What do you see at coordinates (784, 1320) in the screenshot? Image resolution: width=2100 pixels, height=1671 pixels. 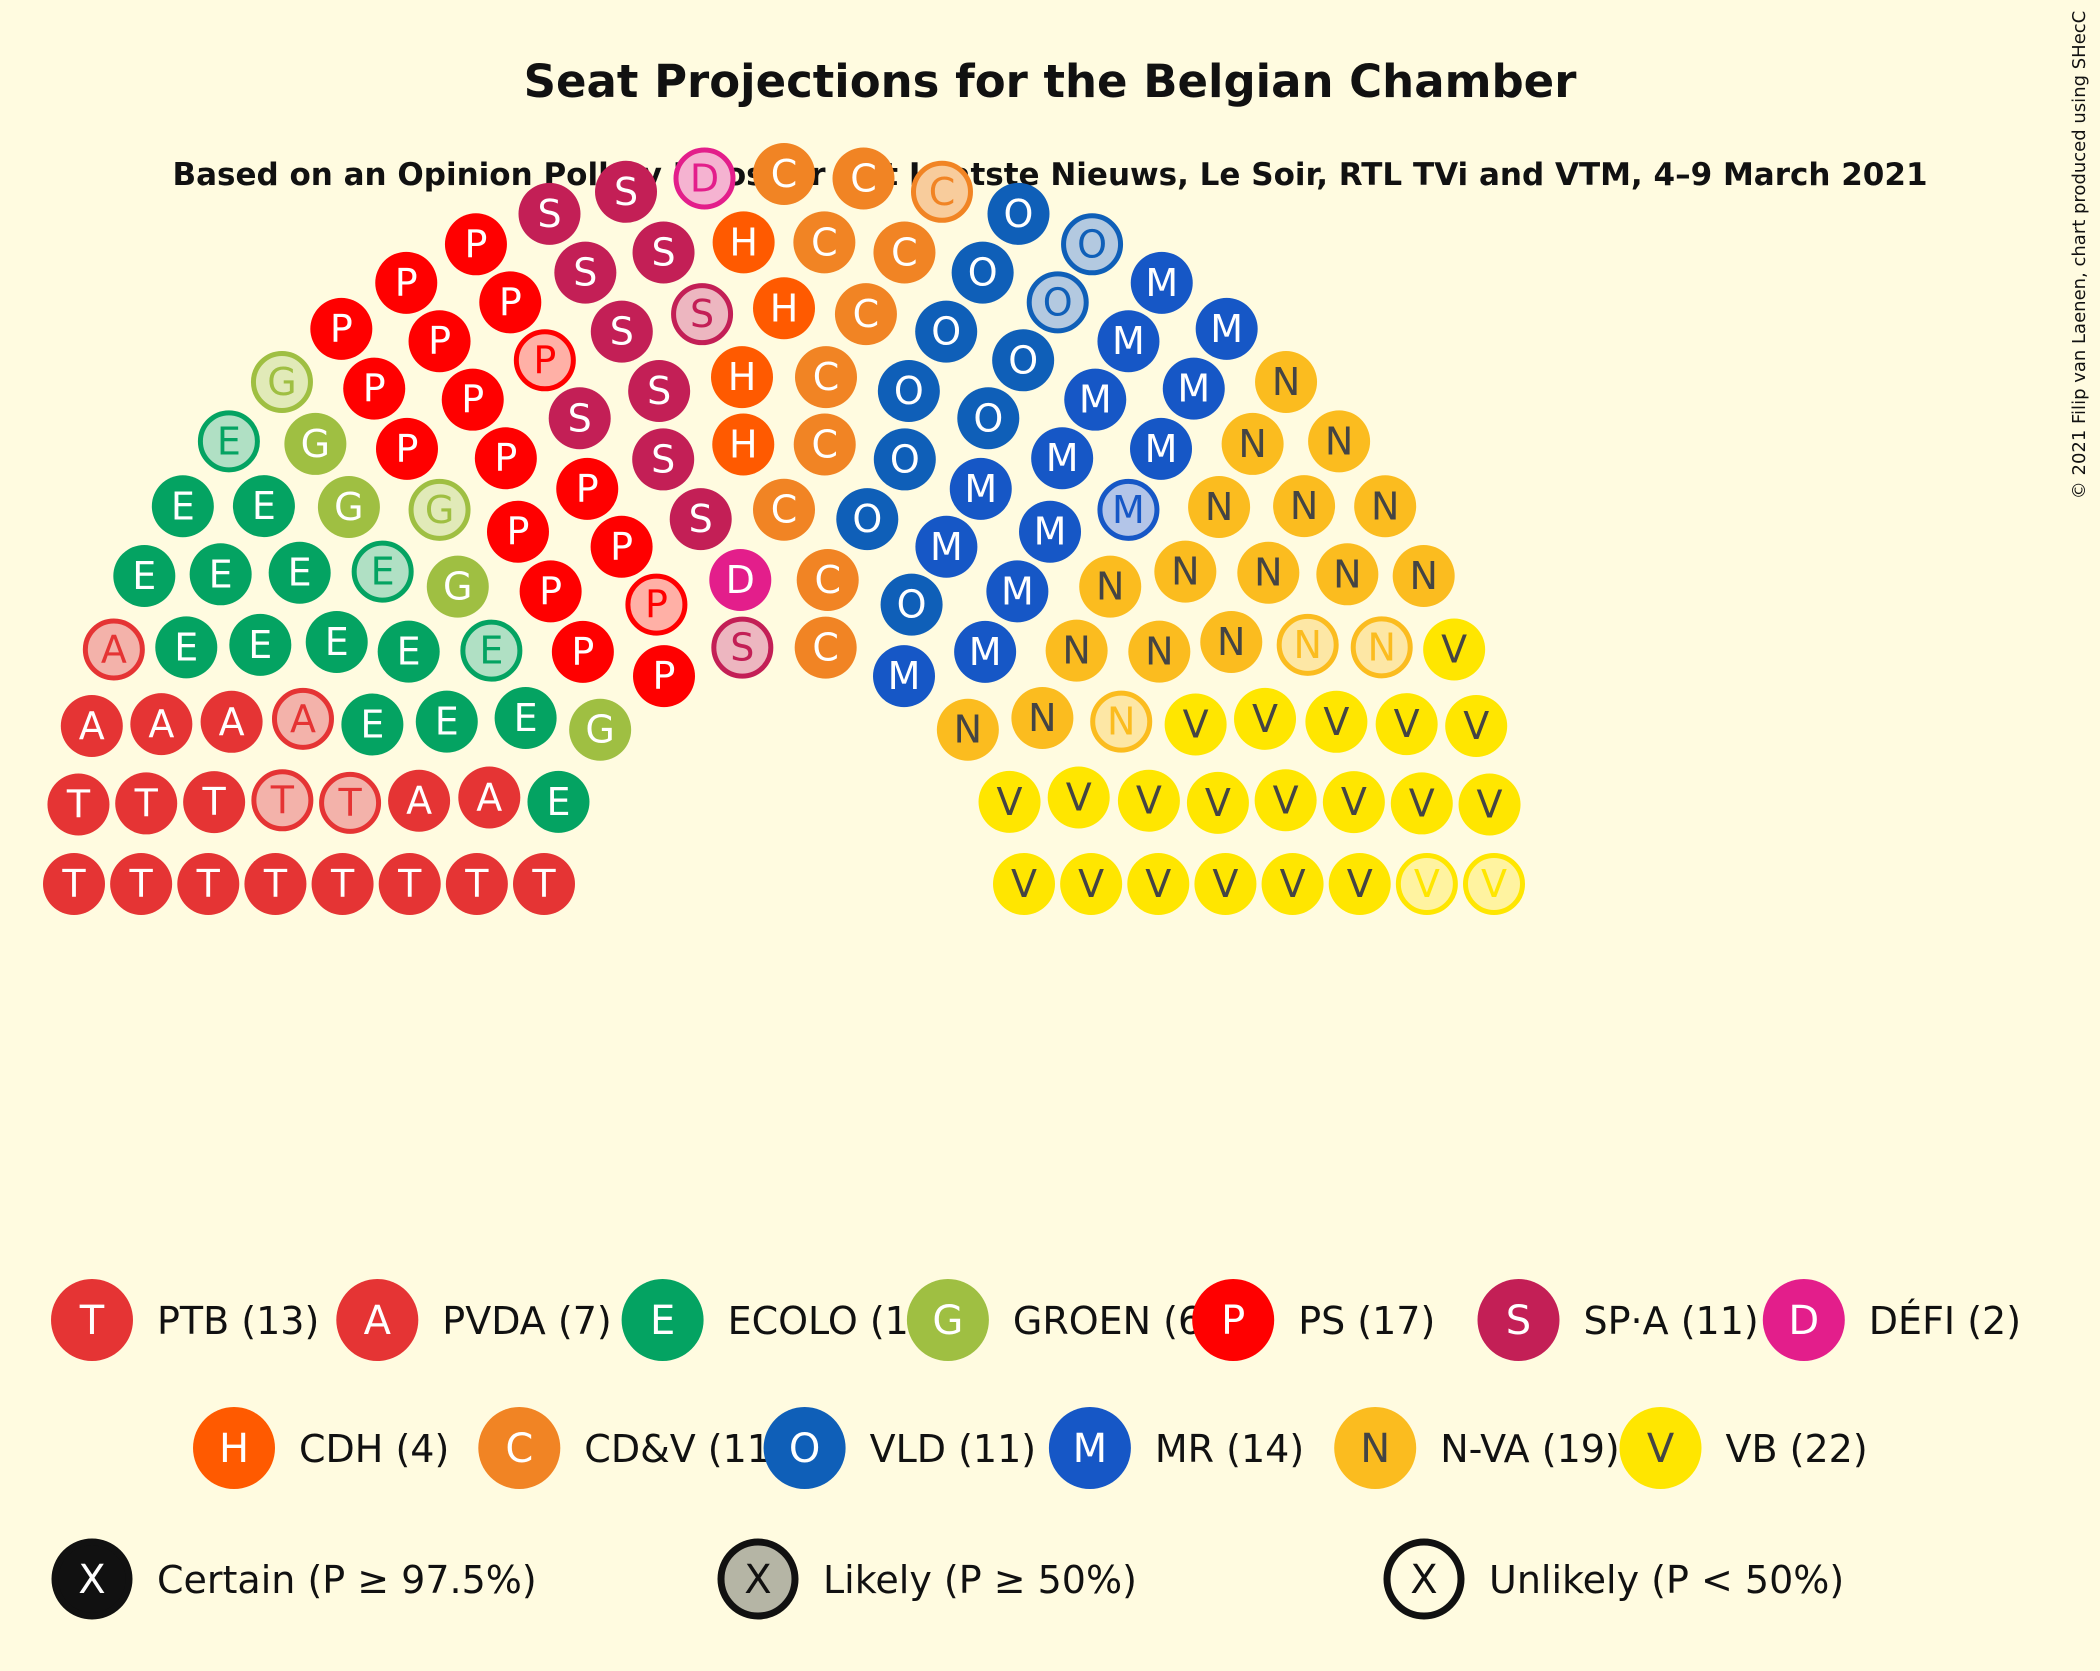 I see `legend-item-ecolo: E ECOLO (16)` at bounding box center [784, 1320].